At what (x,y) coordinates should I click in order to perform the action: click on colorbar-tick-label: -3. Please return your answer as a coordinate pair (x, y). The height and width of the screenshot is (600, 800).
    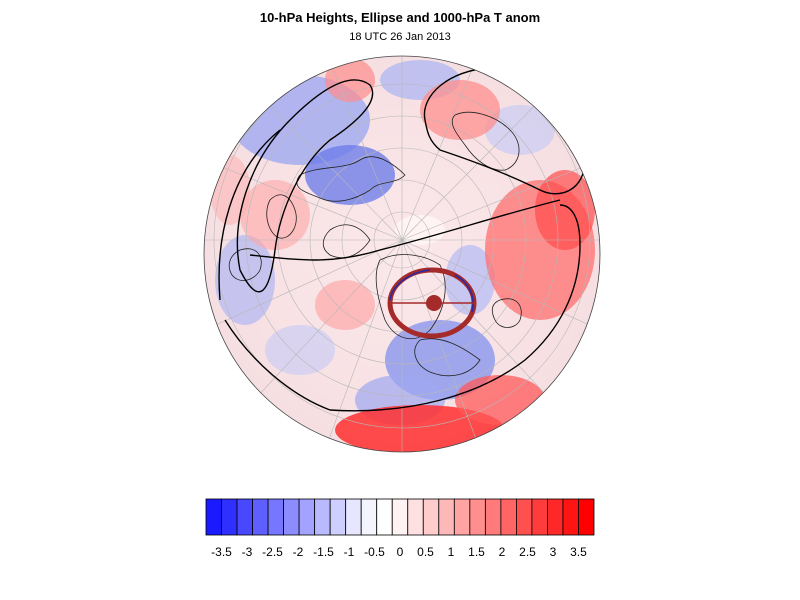
    Looking at the image, I should click on (247, 552).